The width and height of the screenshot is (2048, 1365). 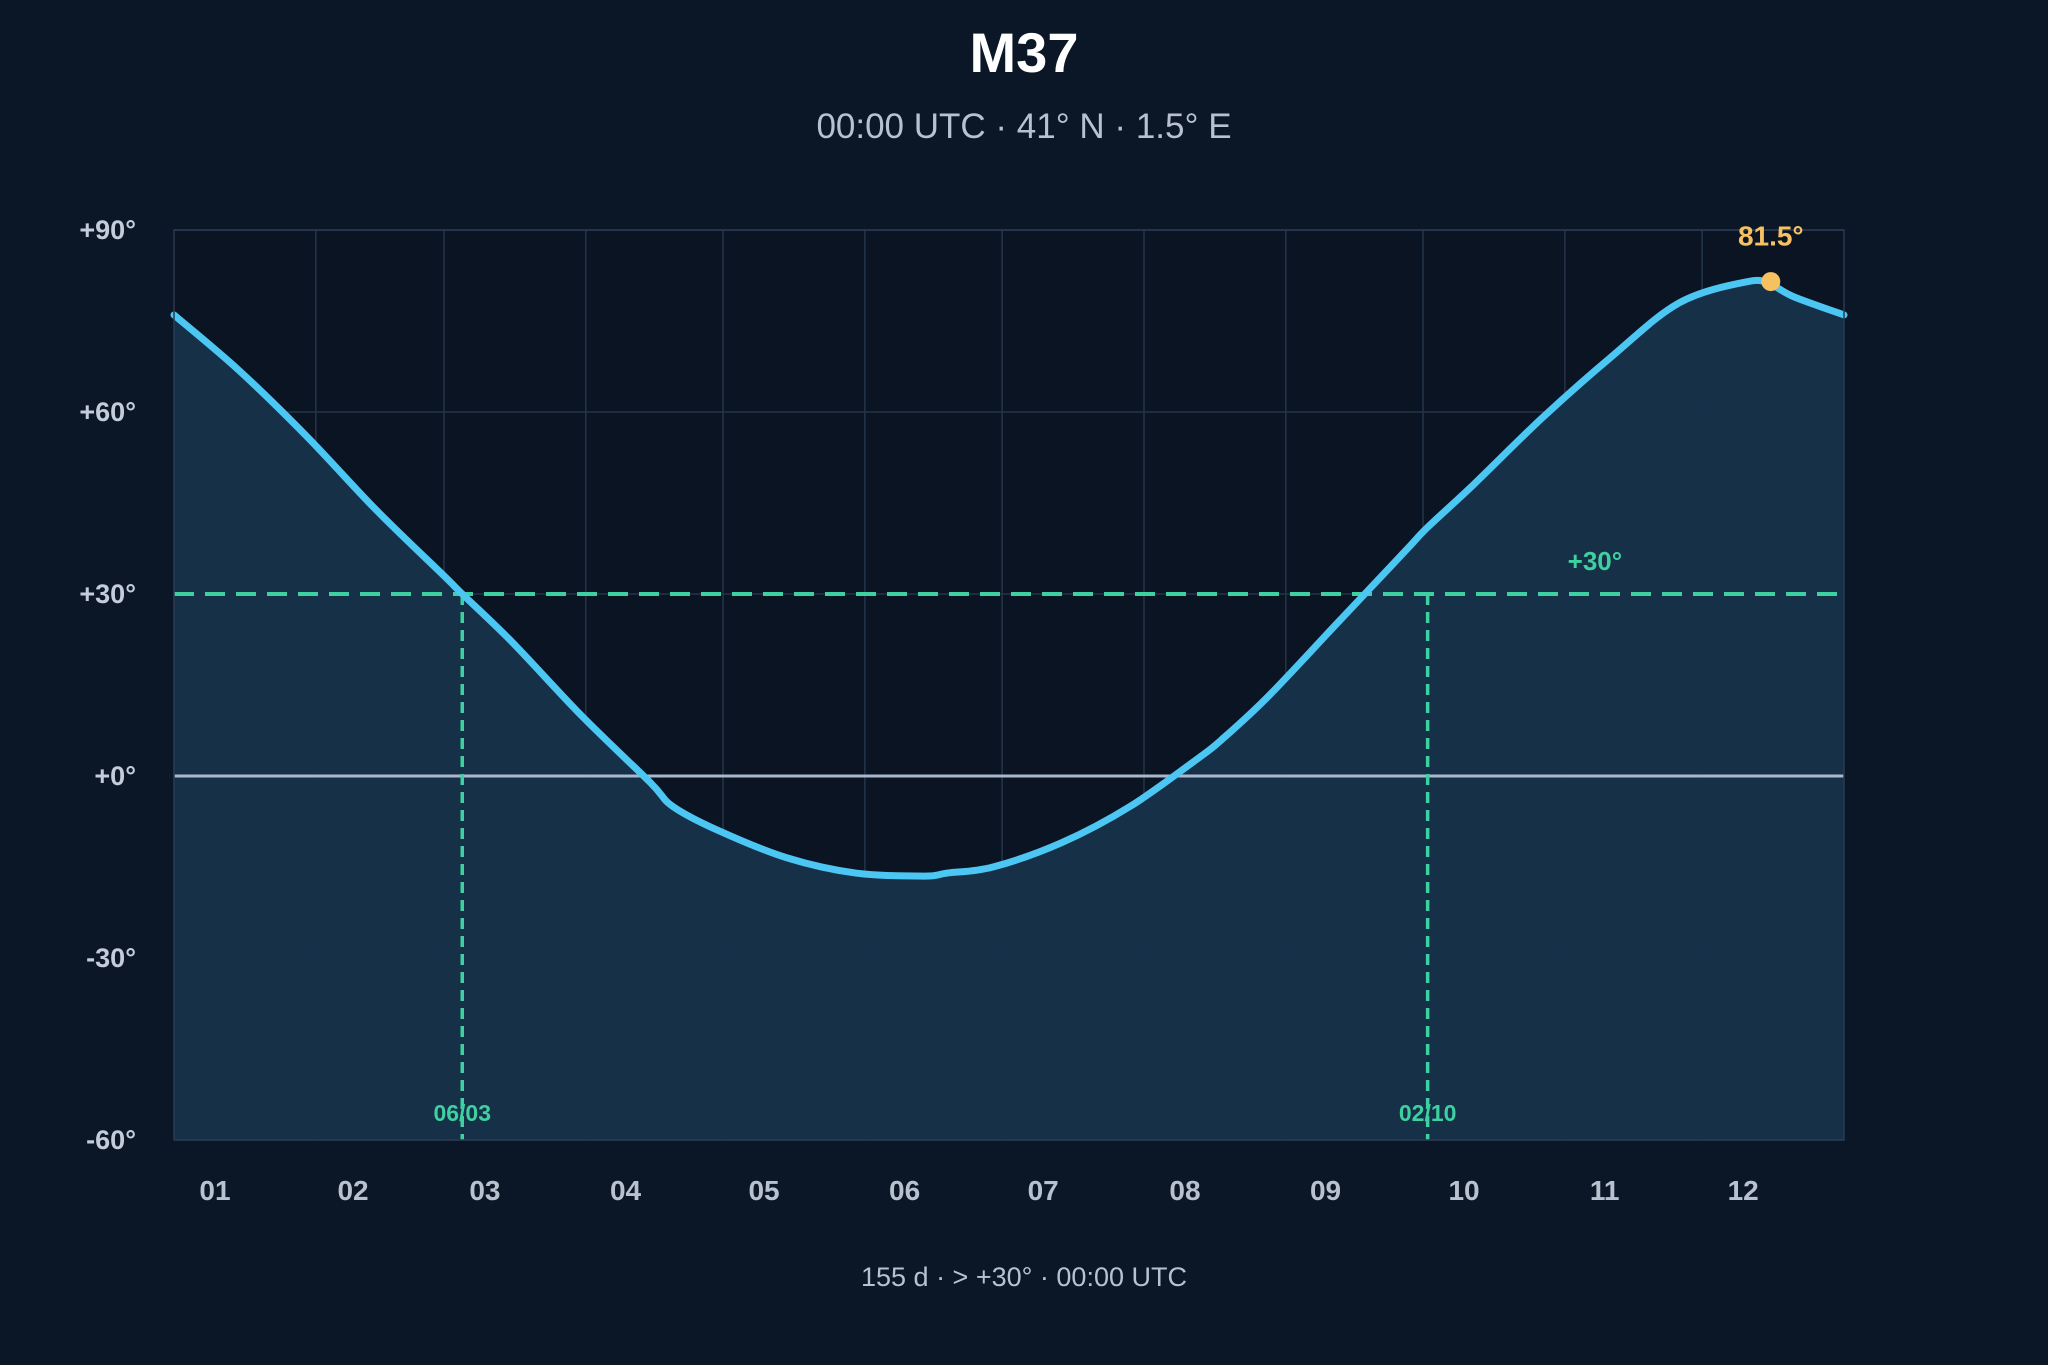 I want to click on threshold-label: +30°, so click(x=1595, y=561).